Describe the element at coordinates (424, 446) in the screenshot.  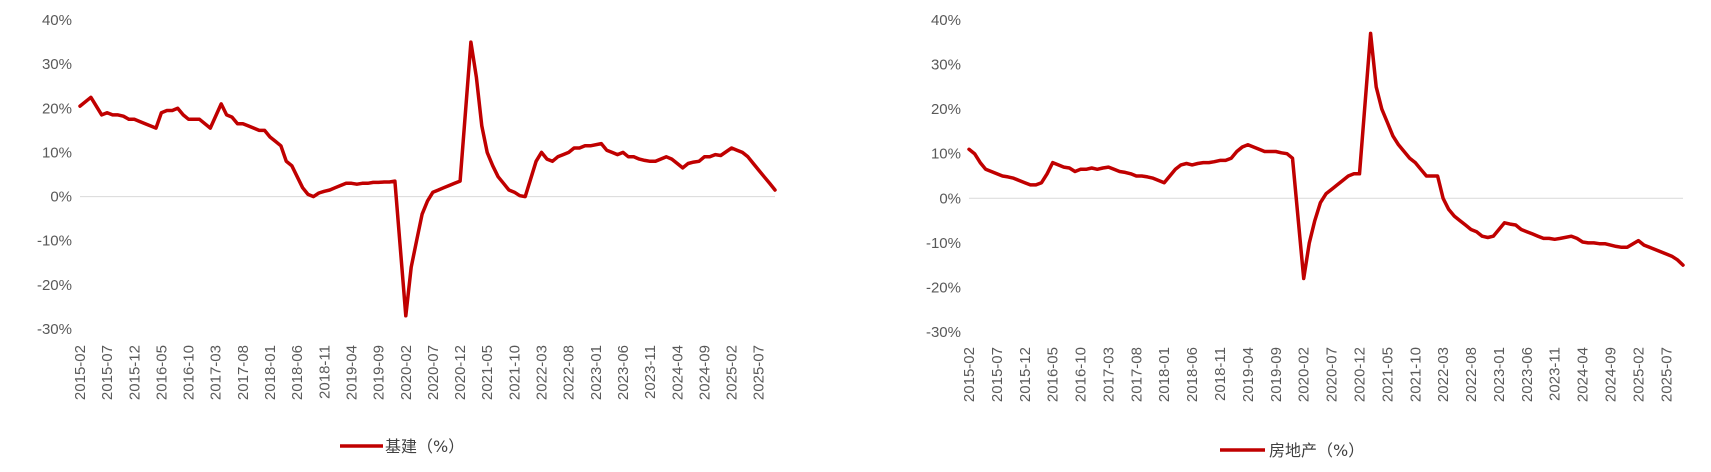
I see `legend-label: 基建（%）` at that location.